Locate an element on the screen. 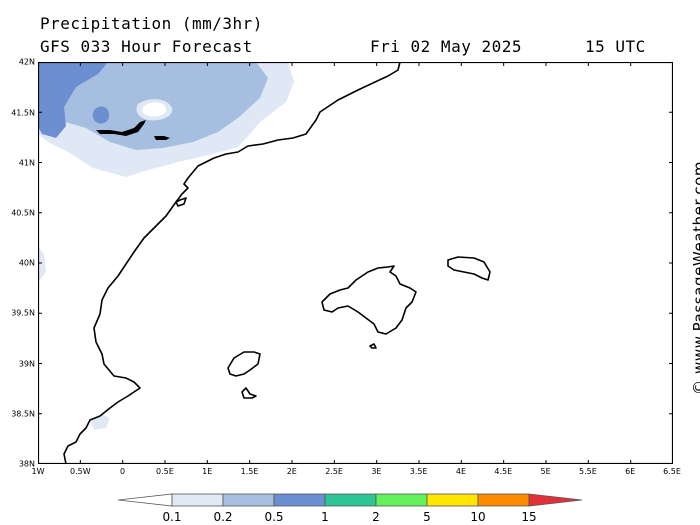 The width and height of the screenshot is (700, 525). x-tick-label: 1W is located at coordinates (38, 471).